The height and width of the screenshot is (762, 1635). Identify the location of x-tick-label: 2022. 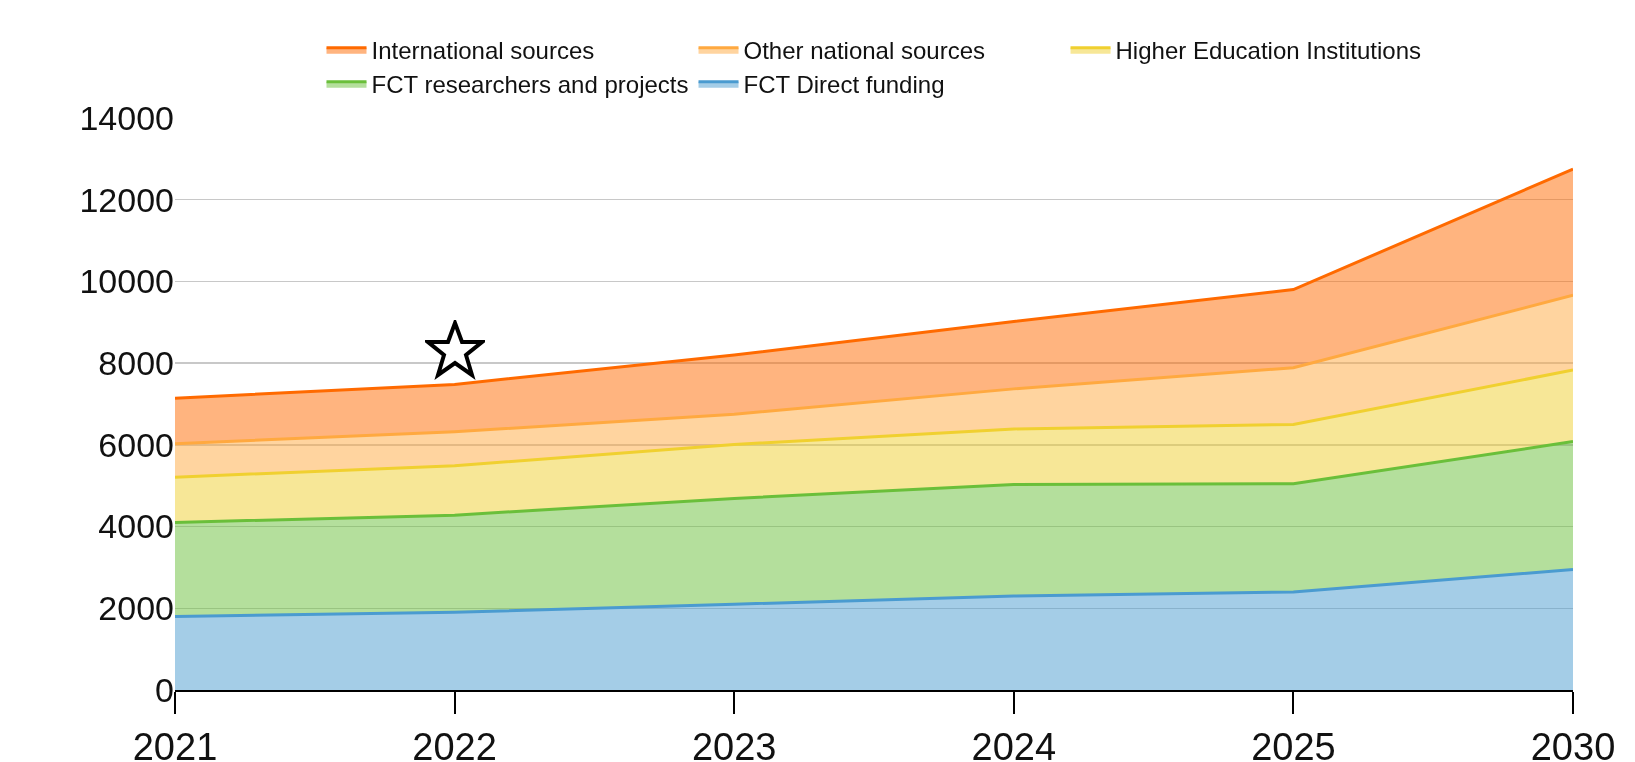
(454, 743).